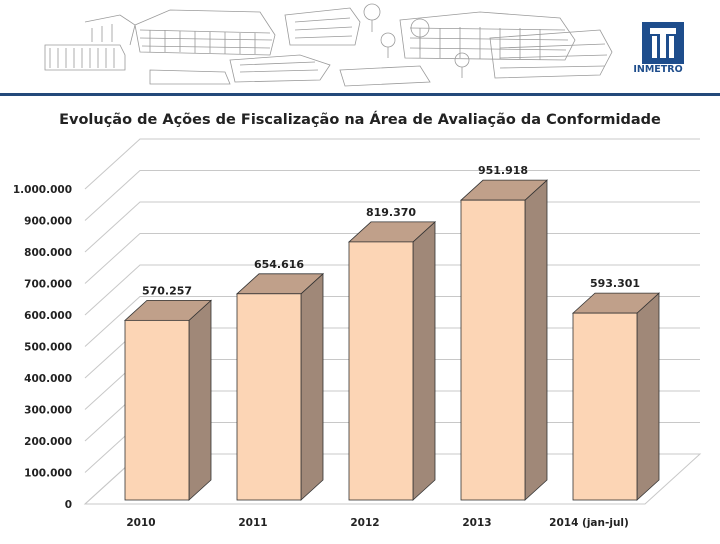  What do you see at coordinates (48, 379) in the screenshot?
I see `y-tick-label: 400.000` at bounding box center [48, 379].